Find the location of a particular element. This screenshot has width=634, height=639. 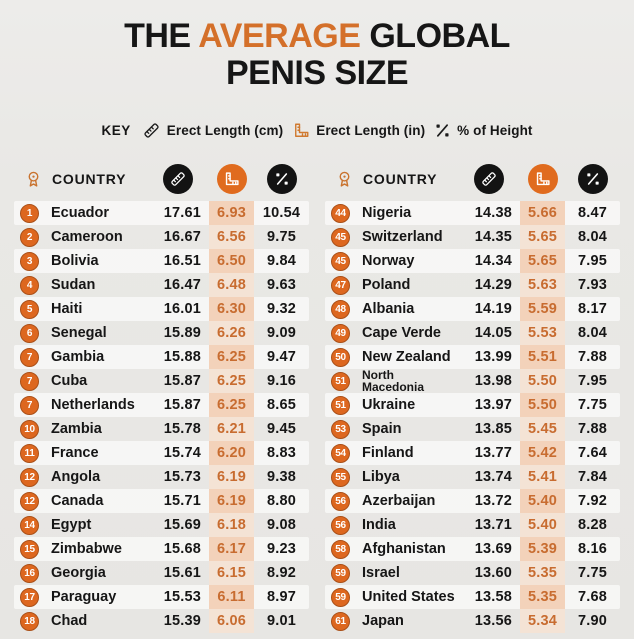

length-in-value: 5.53 is located at coordinates (542, 333).